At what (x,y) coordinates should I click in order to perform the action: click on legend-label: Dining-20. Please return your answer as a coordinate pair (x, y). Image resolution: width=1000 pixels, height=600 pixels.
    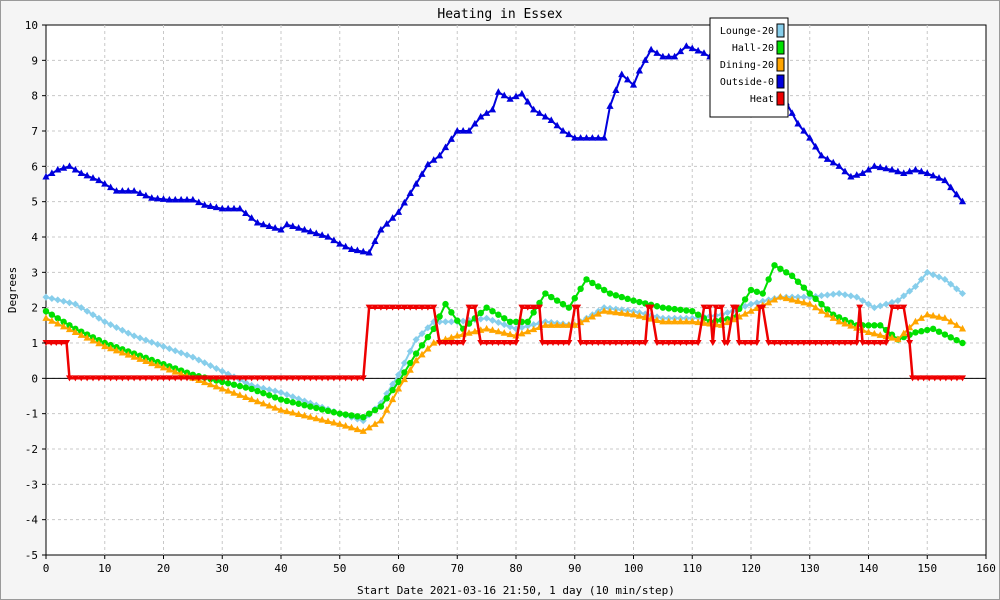
    Looking at the image, I should click on (747, 65).